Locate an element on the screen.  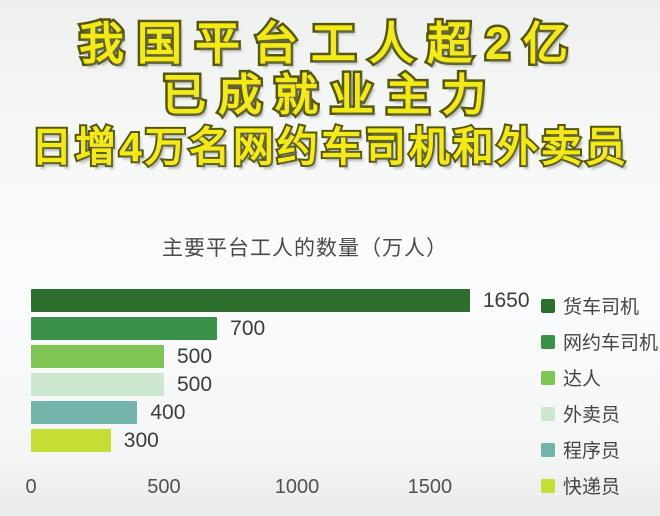
x-axis: 0 500 1000 1500 is located at coordinates (278, 489).